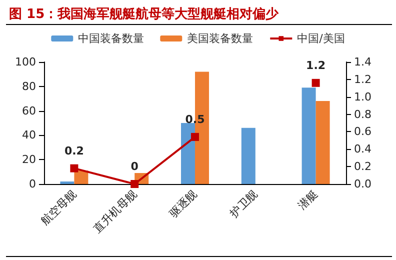 The height and width of the screenshot is (260, 396). Describe the element at coordinates (32, 184) in the screenshot. I see `y-tick-label: 0` at that location.